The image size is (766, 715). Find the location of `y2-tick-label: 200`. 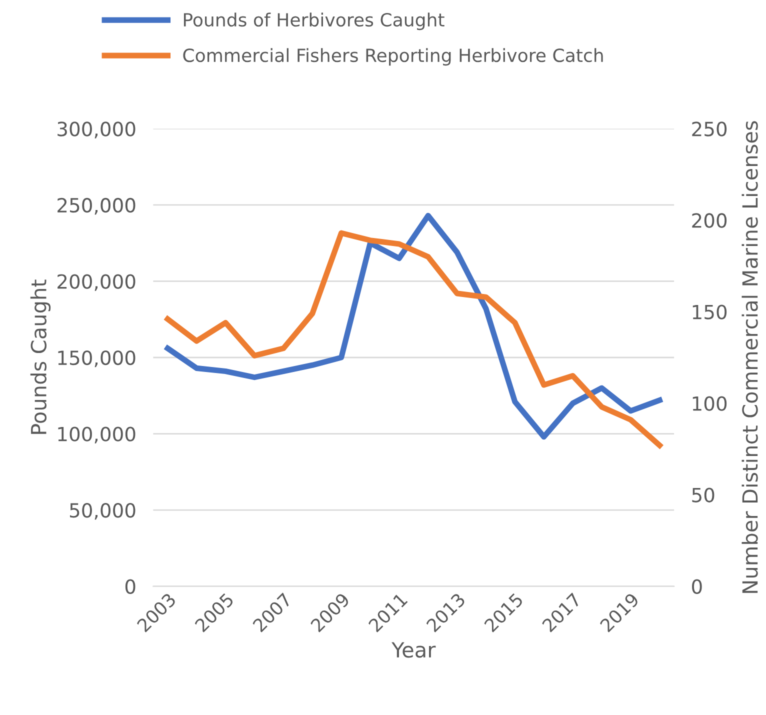

y2-tick-label: 200 is located at coordinates (709, 220).